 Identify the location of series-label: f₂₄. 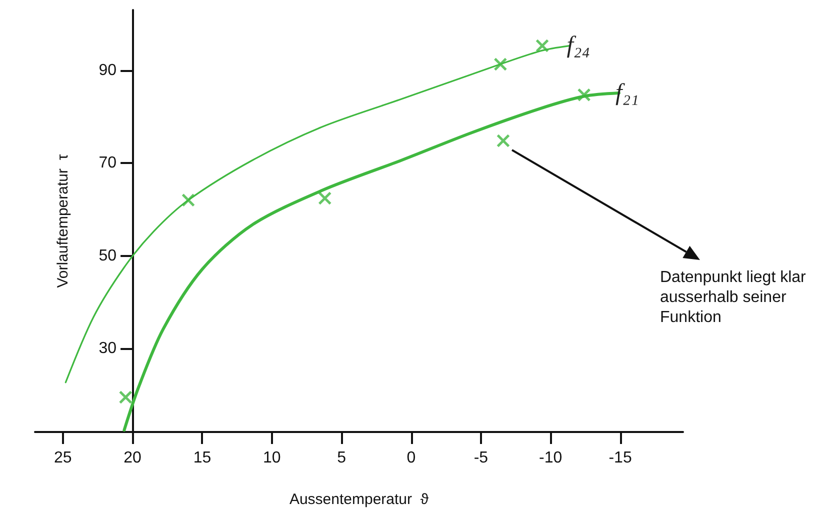
(578, 45).